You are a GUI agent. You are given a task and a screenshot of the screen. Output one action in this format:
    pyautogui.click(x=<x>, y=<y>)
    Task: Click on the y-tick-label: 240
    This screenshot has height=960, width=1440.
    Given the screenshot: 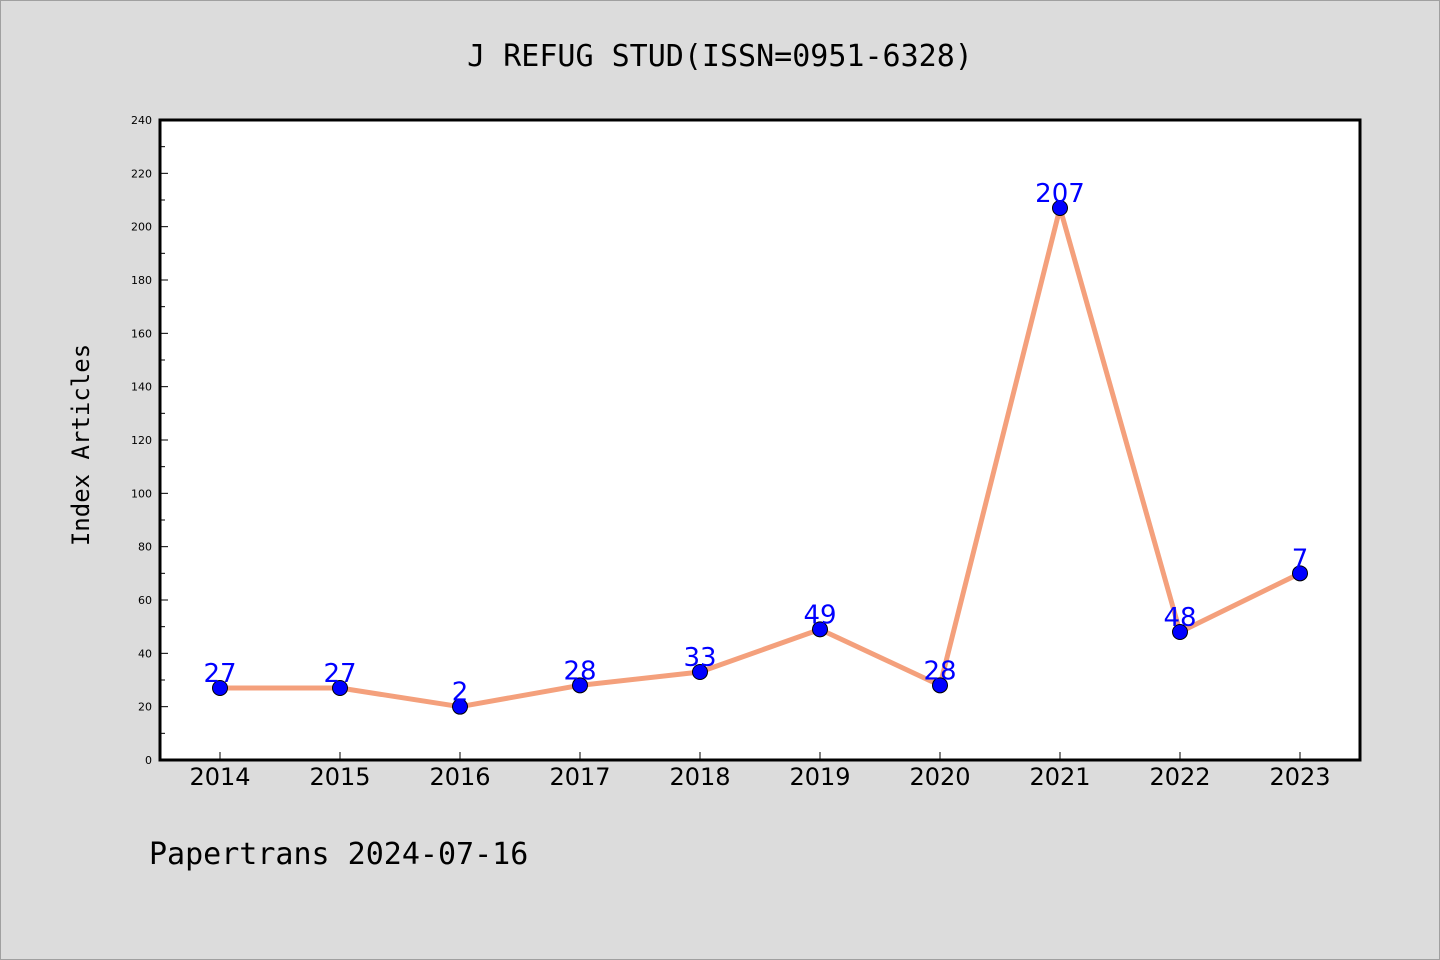 What is the action you would take?
    pyautogui.click(x=141, y=120)
    